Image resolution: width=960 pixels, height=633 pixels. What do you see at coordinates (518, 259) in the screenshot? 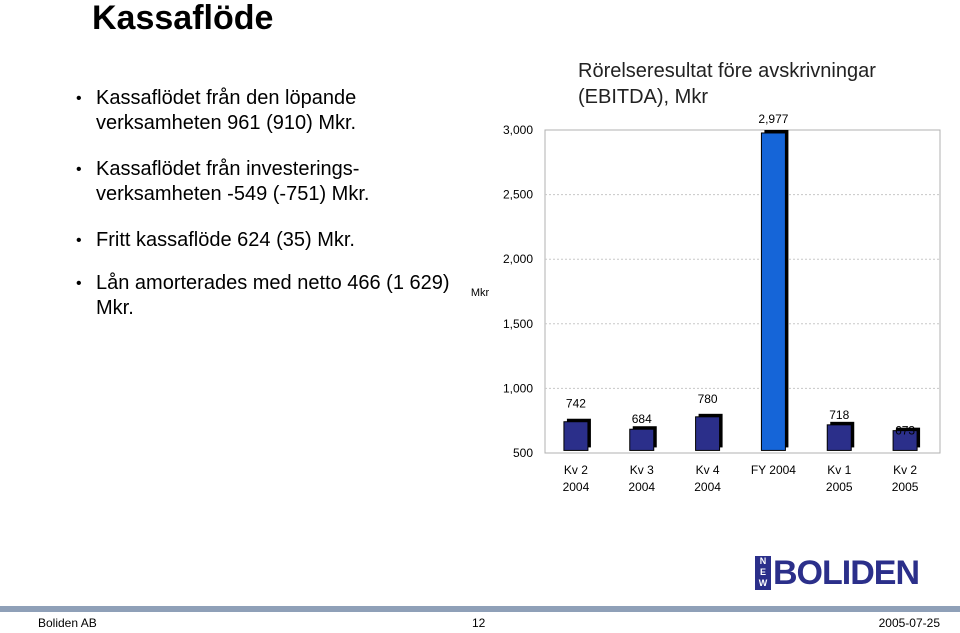
I see `y-tick-label: 2,000` at bounding box center [518, 259].